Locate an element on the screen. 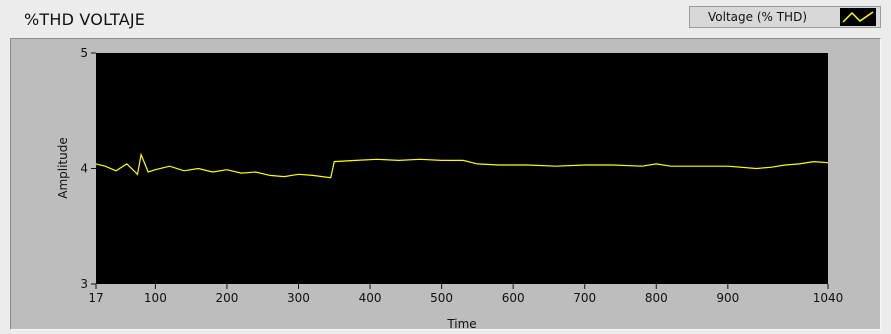  x-tick-label: 500 is located at coordinates (441, 298).